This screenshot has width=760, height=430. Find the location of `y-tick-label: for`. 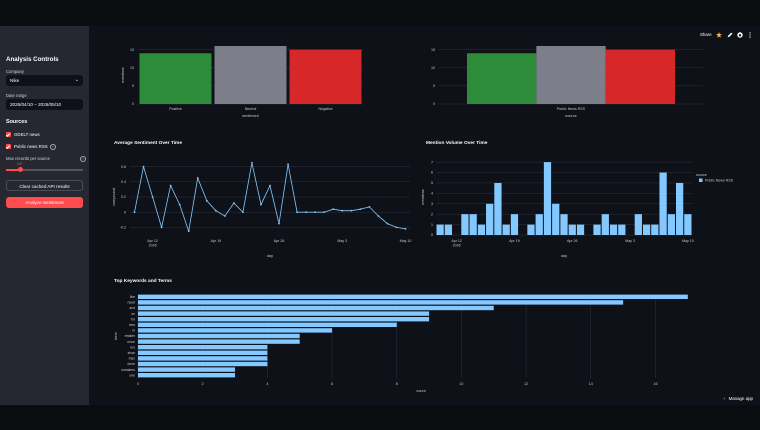

y-tick-label: for is located at coordinates (133, 319).